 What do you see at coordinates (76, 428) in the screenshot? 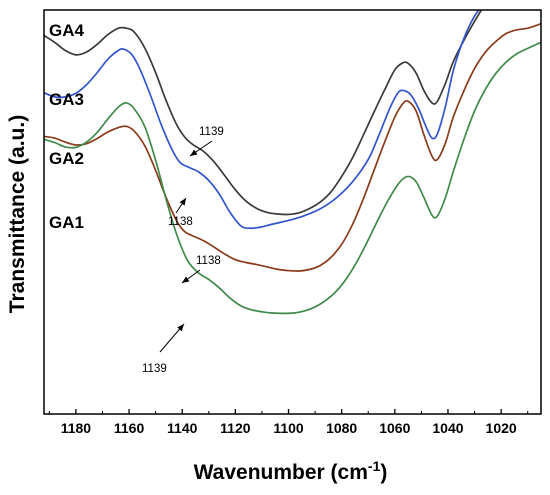
I see `x-tick-label: 1180` at bounding box center [76, 428].